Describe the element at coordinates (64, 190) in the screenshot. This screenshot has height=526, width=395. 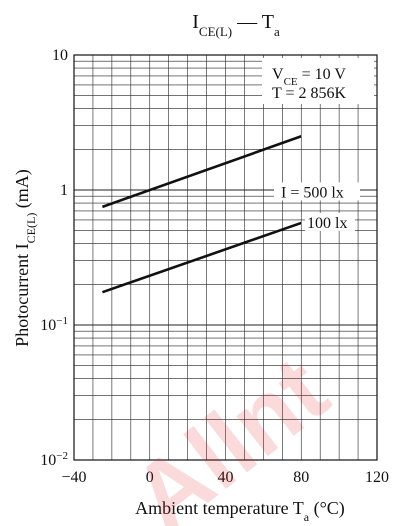
I see `y-tick-label: 1` at that location.